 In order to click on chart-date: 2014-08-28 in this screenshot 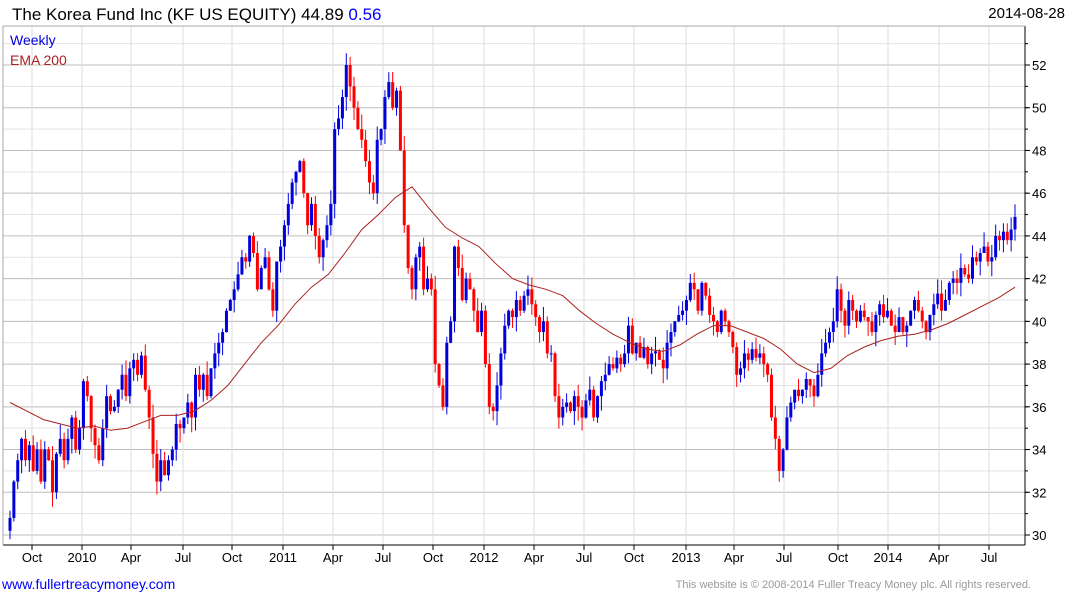, I will do `click(1026, 13)`.